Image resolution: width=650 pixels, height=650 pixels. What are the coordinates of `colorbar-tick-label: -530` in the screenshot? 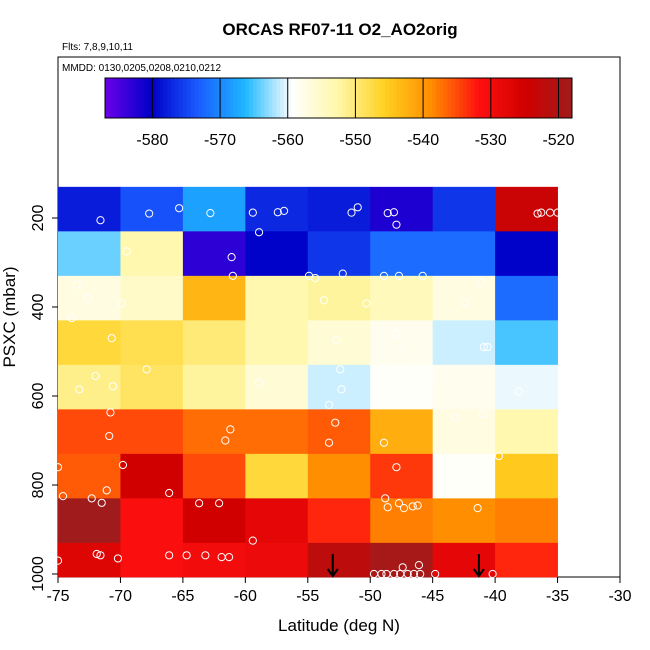 It's located at (491, 140).